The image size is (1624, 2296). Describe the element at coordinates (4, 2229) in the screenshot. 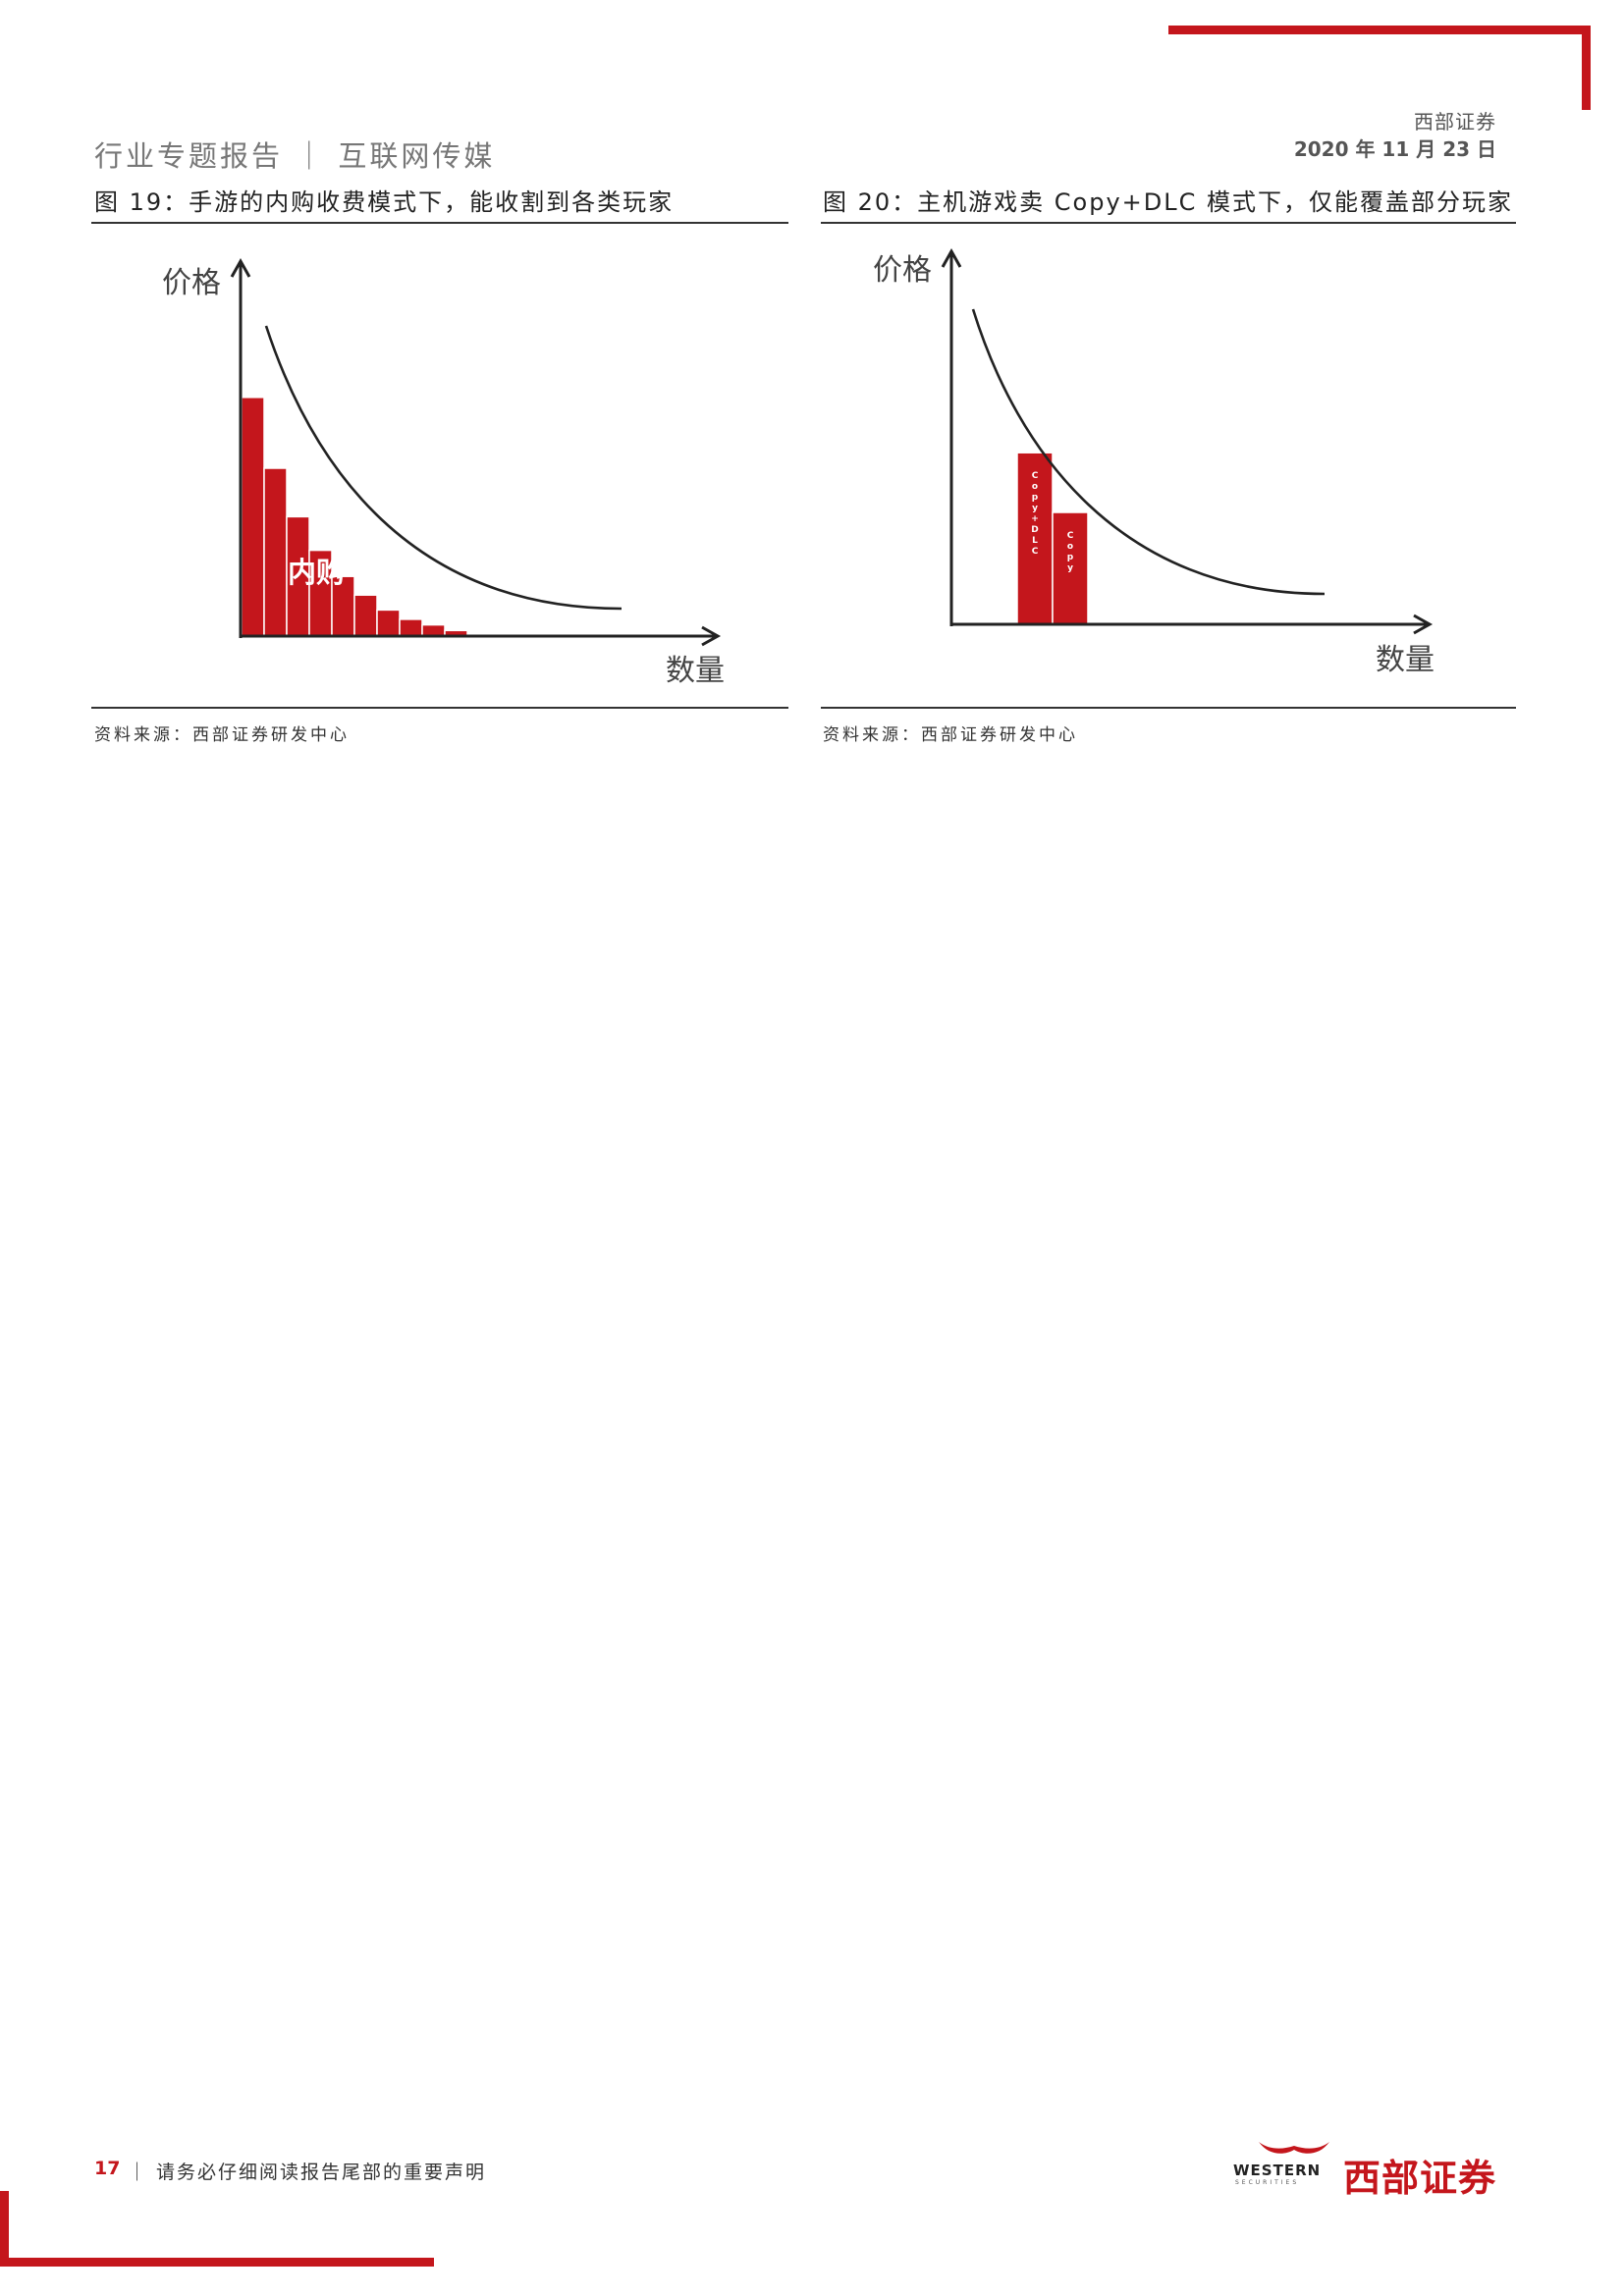

I see `bottom-accent-vertical` at that location.